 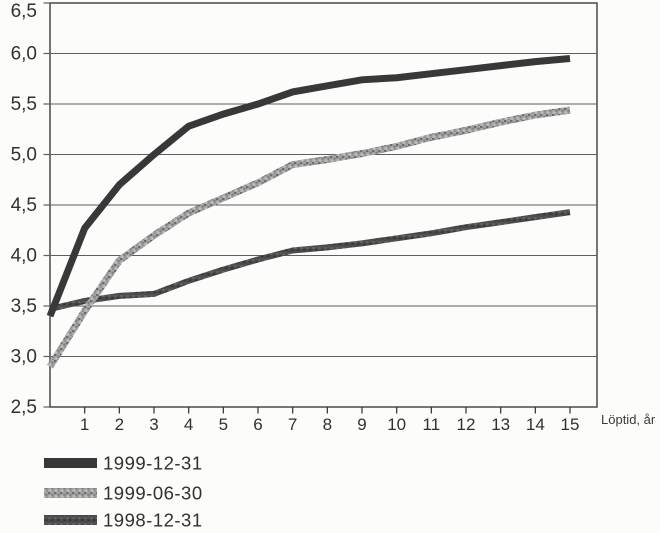 What do you see at coordinates (223, 424) in the screenshot?
I see `x-tick-label: 5` at bounding box center [223, 424].